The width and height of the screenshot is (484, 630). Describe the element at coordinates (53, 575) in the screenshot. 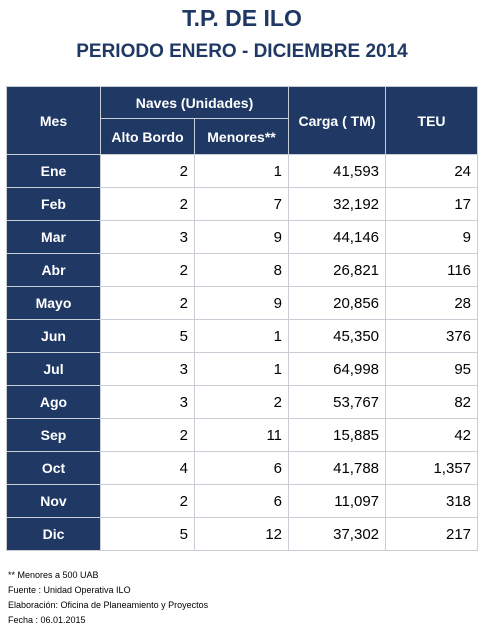

I see `note-menores: ** Menores a 500 UAB` at that location.